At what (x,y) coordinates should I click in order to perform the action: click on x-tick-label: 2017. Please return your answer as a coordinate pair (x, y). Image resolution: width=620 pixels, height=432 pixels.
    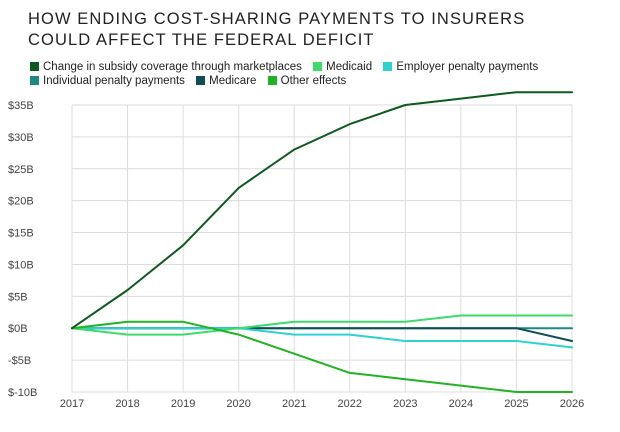
    Looking at the image, I should click on (72, 404).